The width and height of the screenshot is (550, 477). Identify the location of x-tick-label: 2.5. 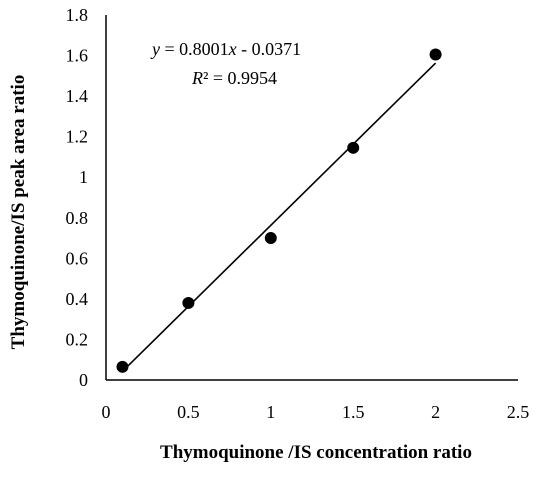
(518, 412).